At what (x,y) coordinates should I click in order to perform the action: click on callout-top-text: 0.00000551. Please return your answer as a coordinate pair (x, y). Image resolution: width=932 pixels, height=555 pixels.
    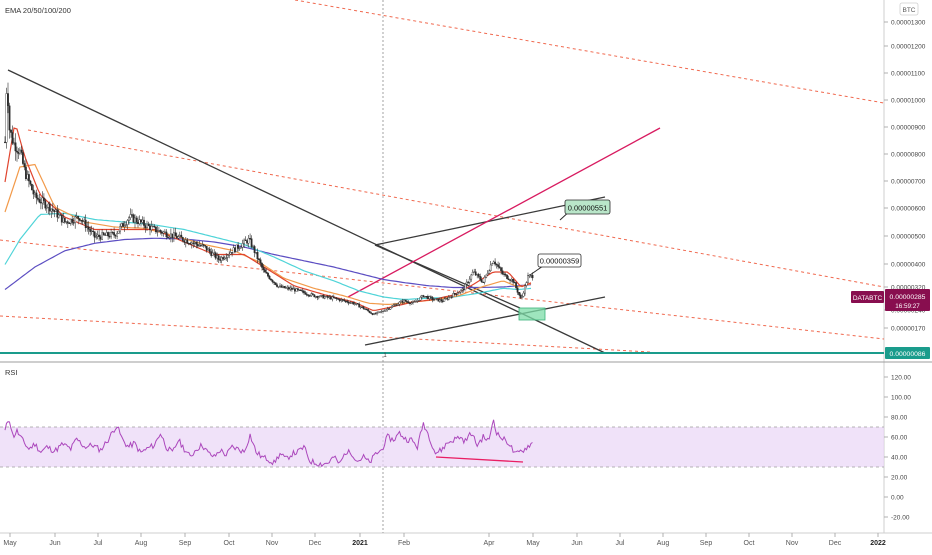
    Looking at the image, I should click on (588, 208).